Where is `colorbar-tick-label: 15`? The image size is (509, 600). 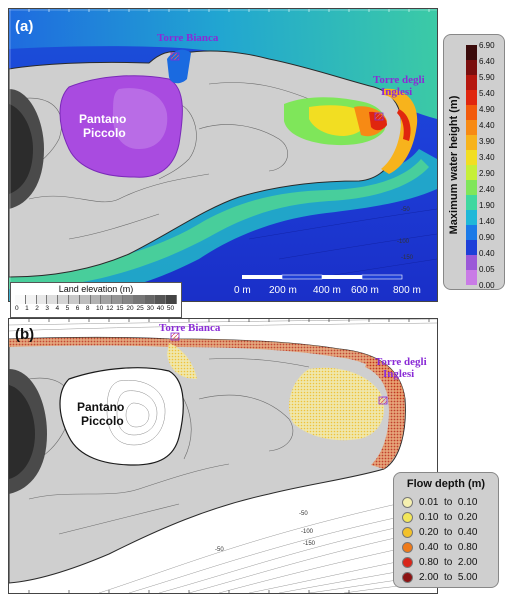 colorbar-tick-label: 15 is located at coordinates (120, 308).